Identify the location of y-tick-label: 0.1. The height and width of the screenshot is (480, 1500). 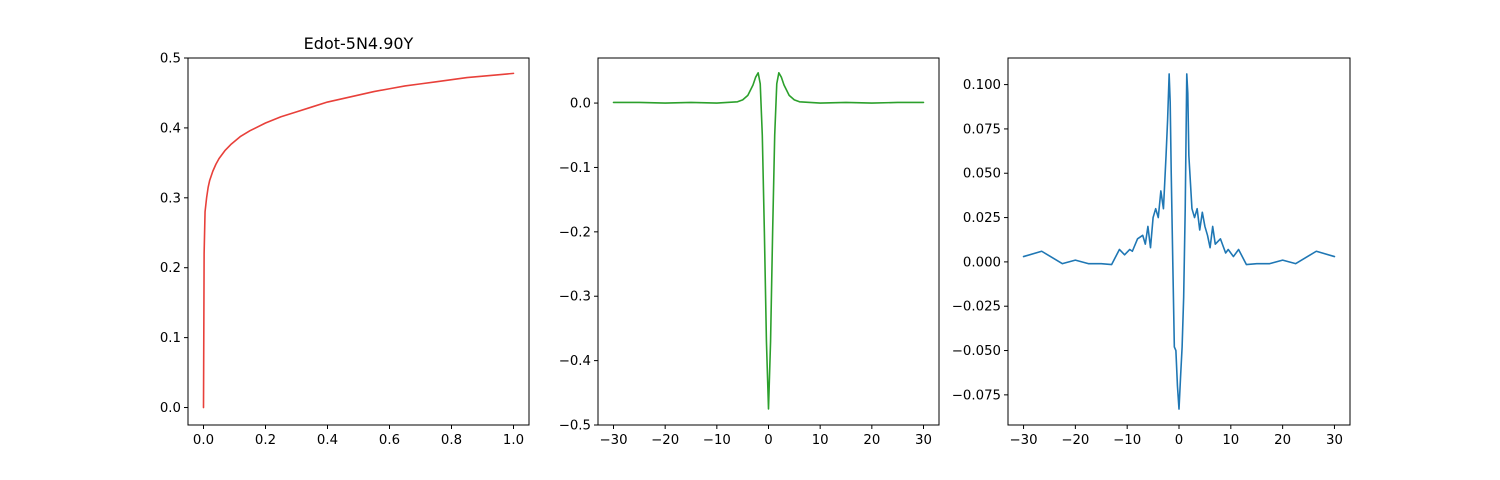
(170, 338).